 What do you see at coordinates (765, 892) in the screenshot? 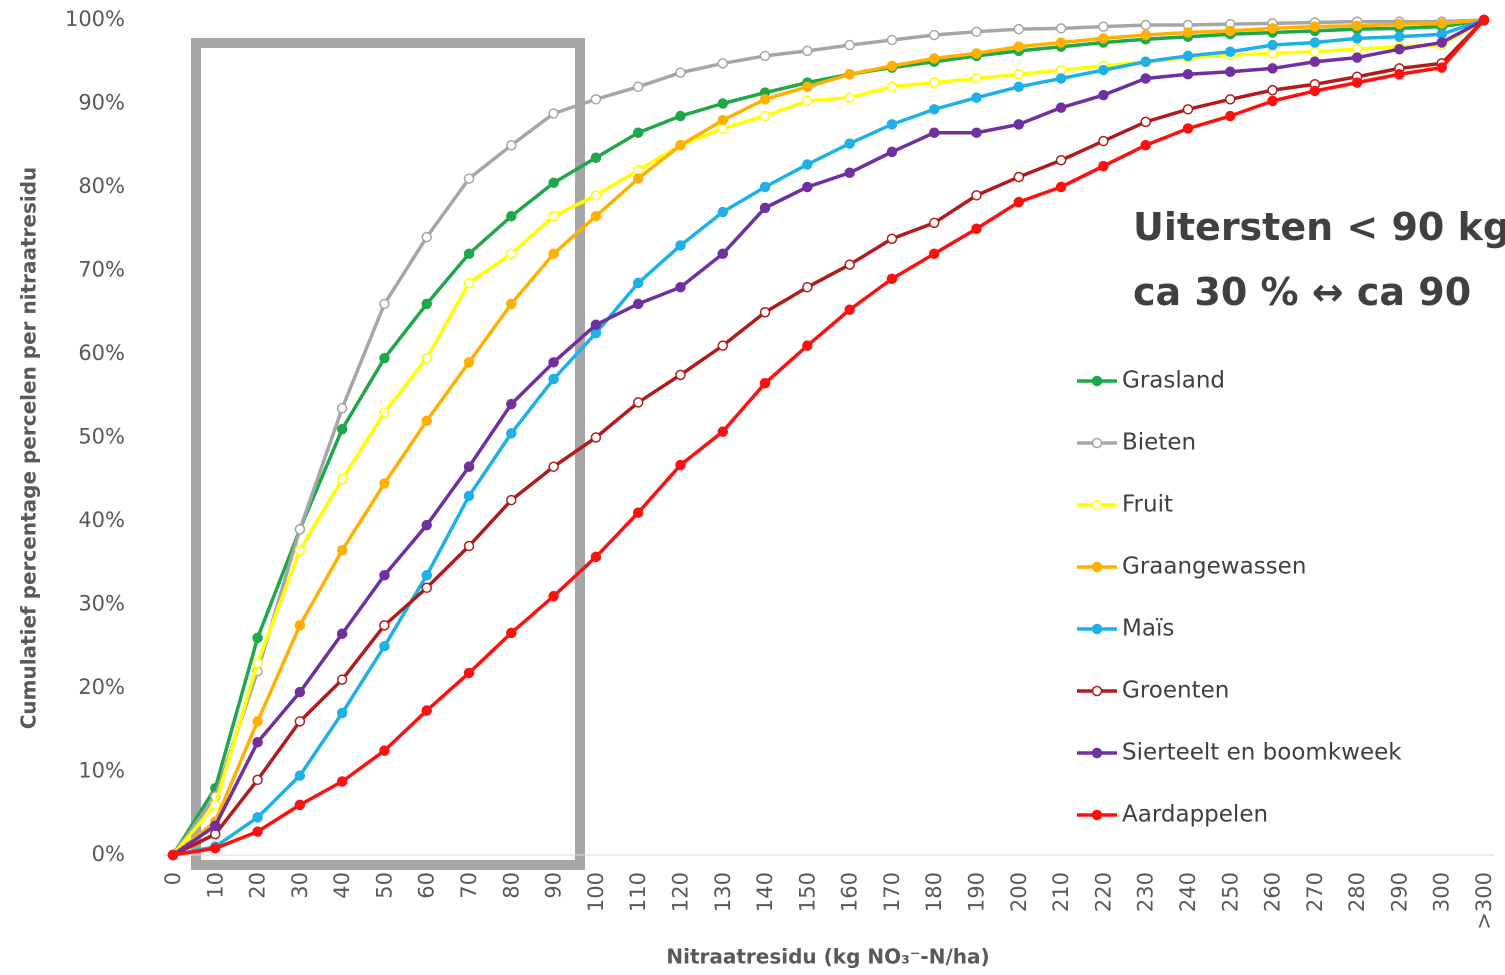
I see `x-tick-label: 140` at bounding box center [765, 892].